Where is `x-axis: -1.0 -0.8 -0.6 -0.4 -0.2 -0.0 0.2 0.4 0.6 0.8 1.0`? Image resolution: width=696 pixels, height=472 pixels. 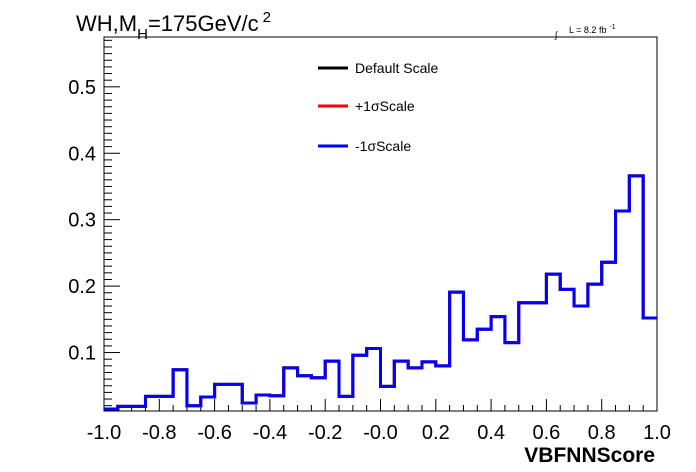 x-axis: -1.0 -0.8 -0.6 -0.4 -0.2 -0.0 0.2 0.4 0.6 0.8 1.0 is located at coordinates (379, 421).